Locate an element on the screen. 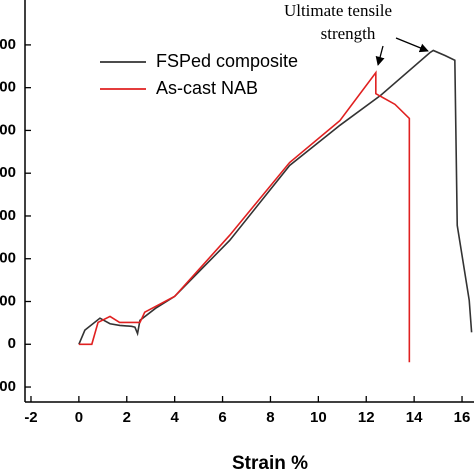  y-tick-label: 100 is located at coordinates (8, 300).